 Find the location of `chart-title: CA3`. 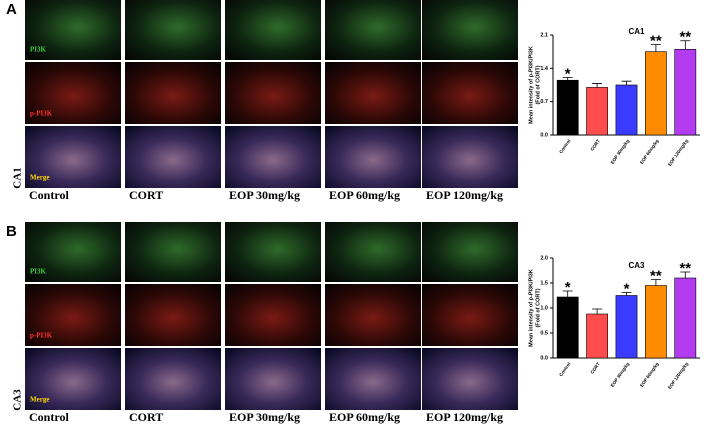

chart-title: CA3 is located at coordinates (636, 265).